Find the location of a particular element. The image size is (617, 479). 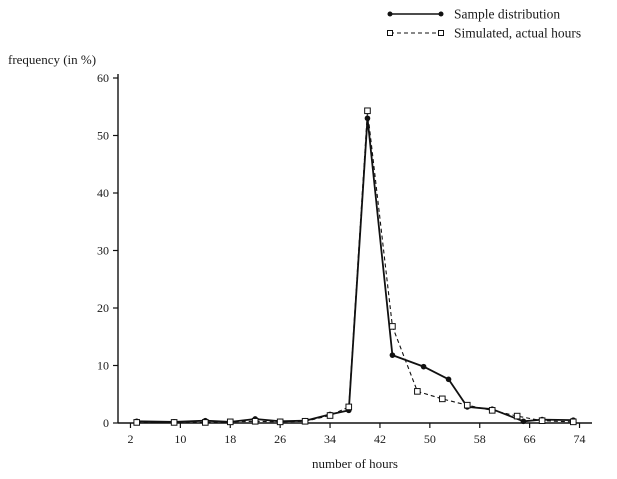

x-tick-label: 50 is located at coordinates (430, 439).